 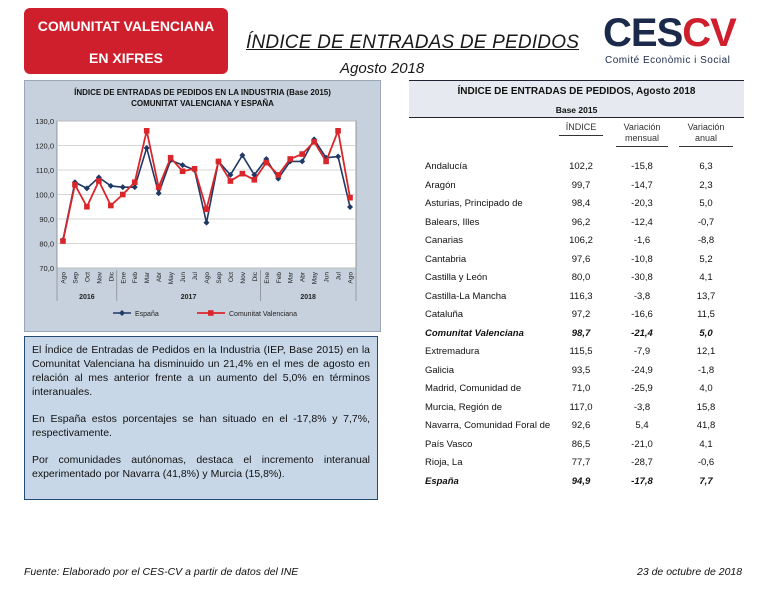 What do you see at coordinates (576, 186) in the screenshot?
I see `table-row: Aragón 99,7 -14,7 2,3` at bounding box center [576, 186].